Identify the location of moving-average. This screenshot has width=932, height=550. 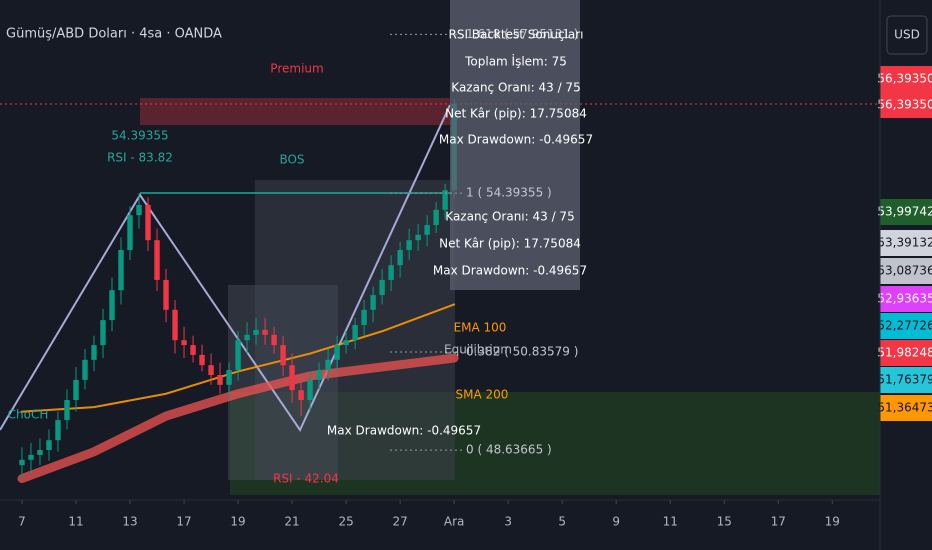
(238, 418).